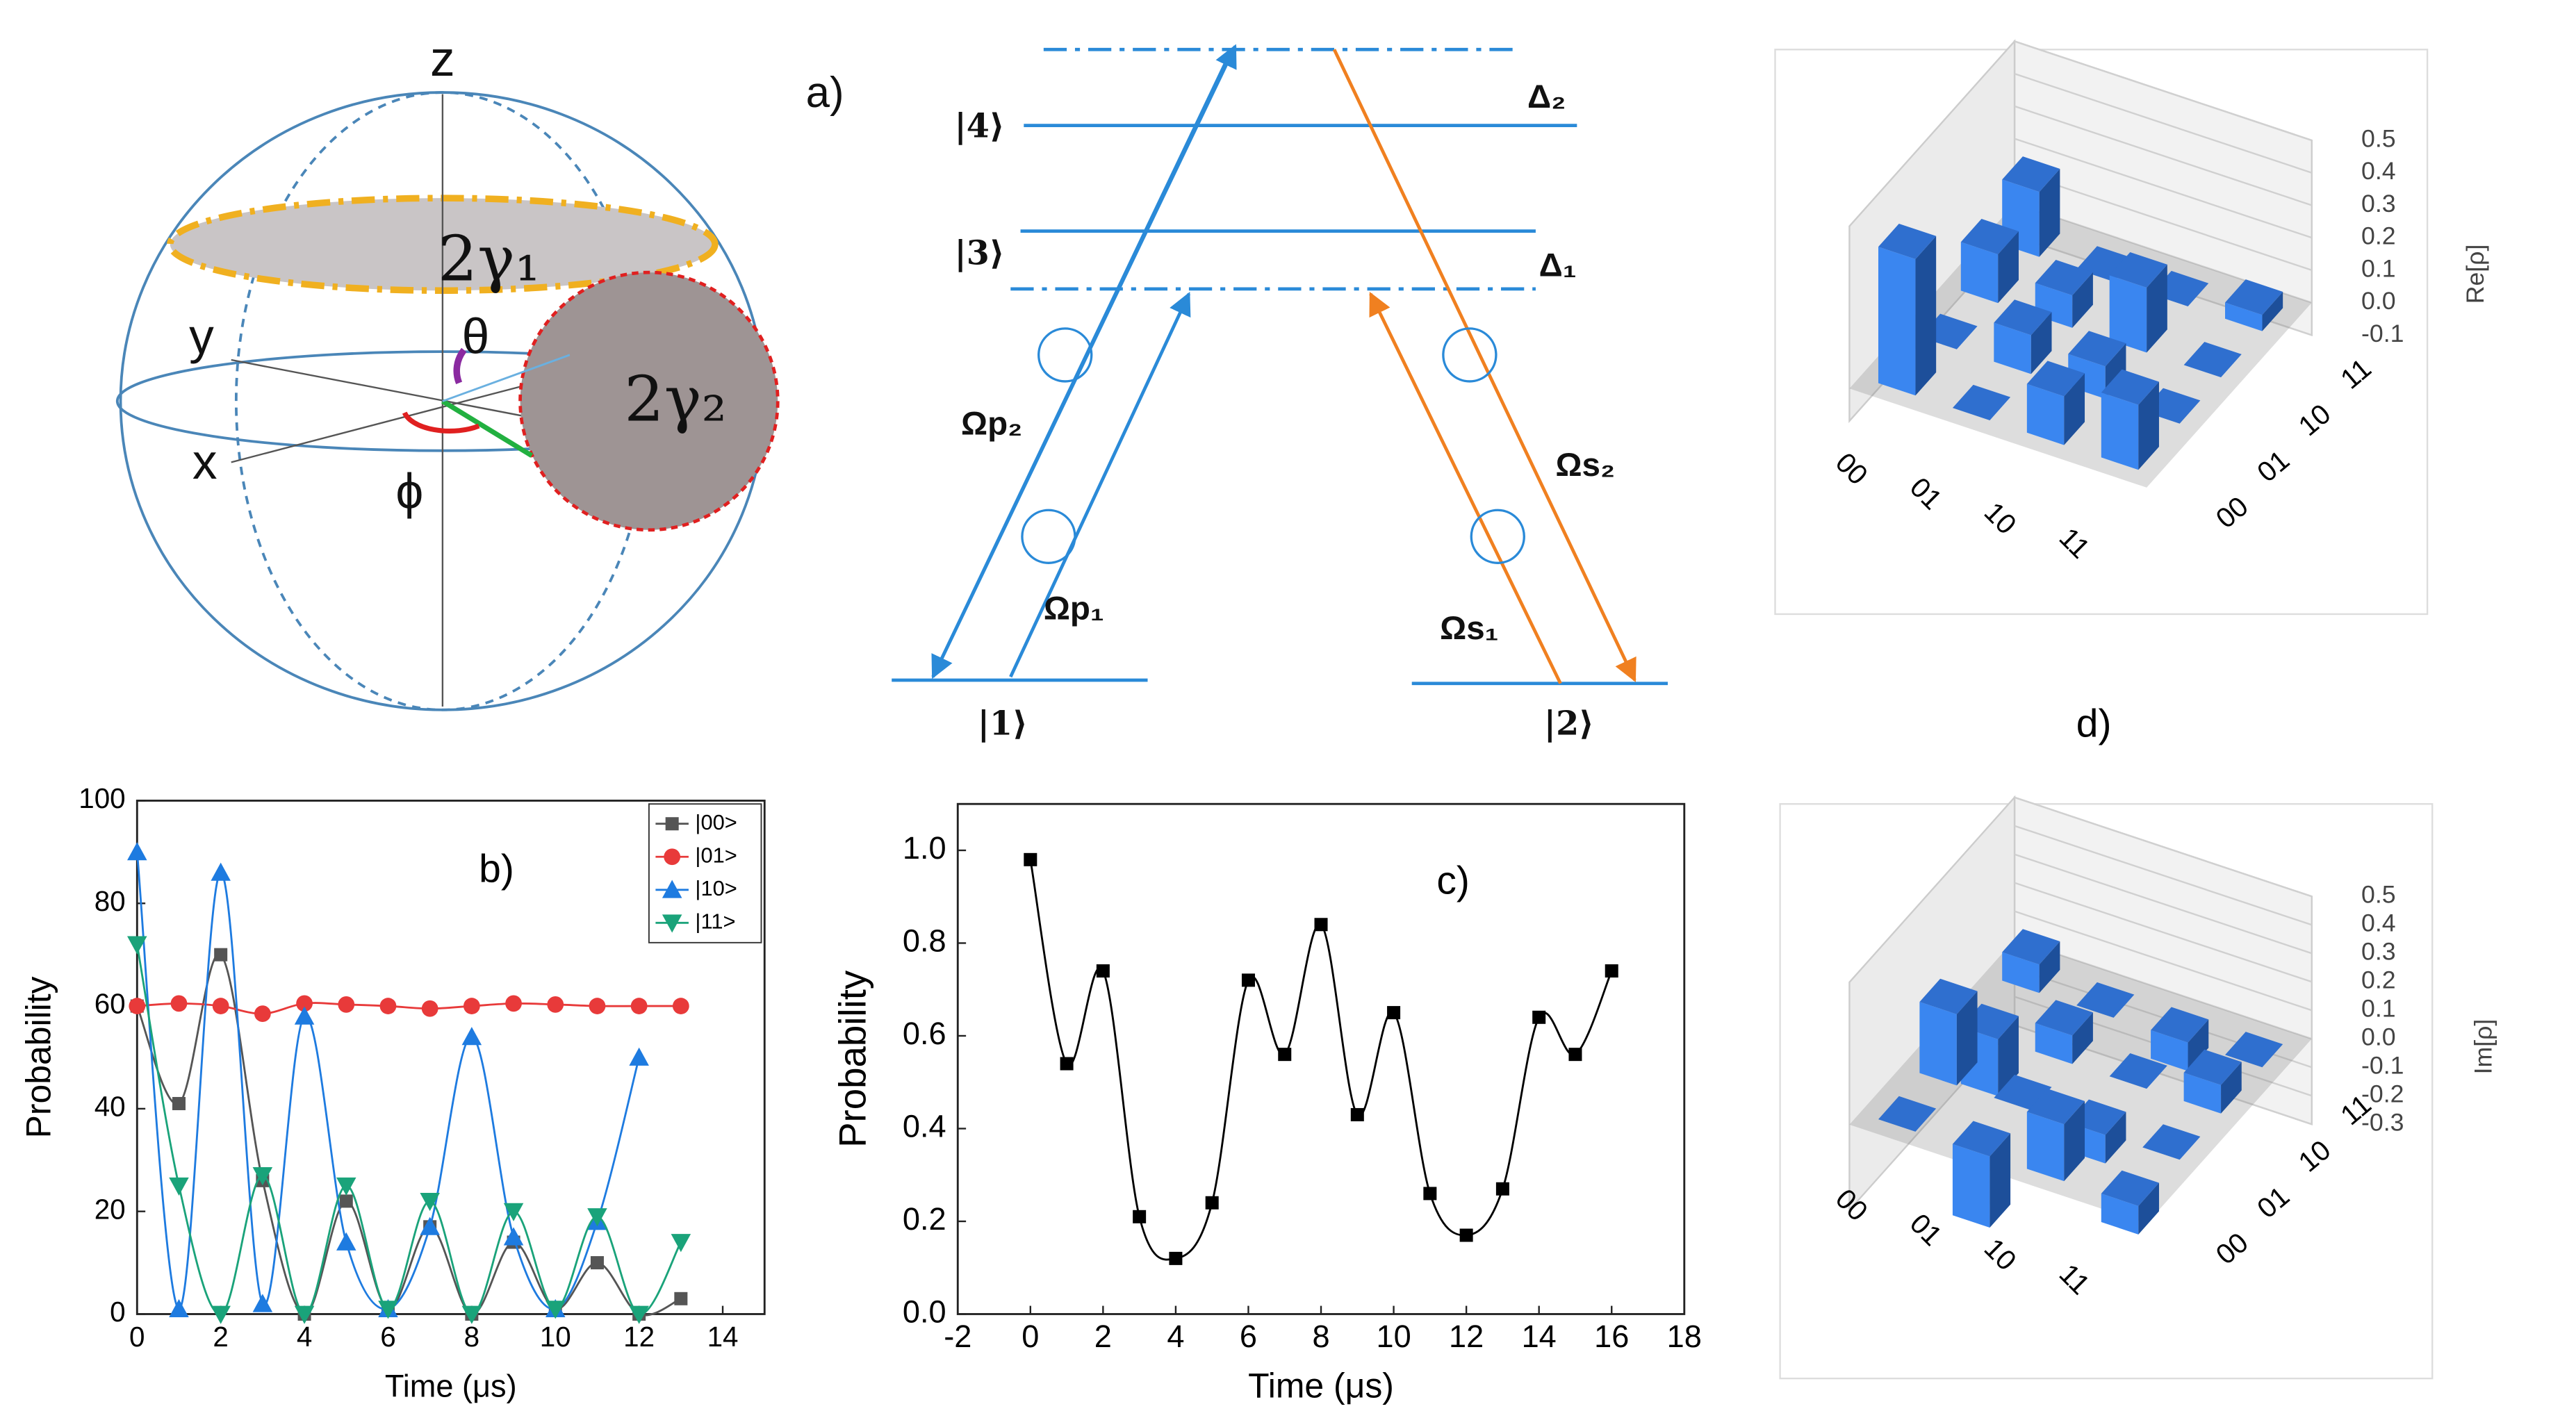  I want to click on level-label: |4⟩, so click(980, 125).